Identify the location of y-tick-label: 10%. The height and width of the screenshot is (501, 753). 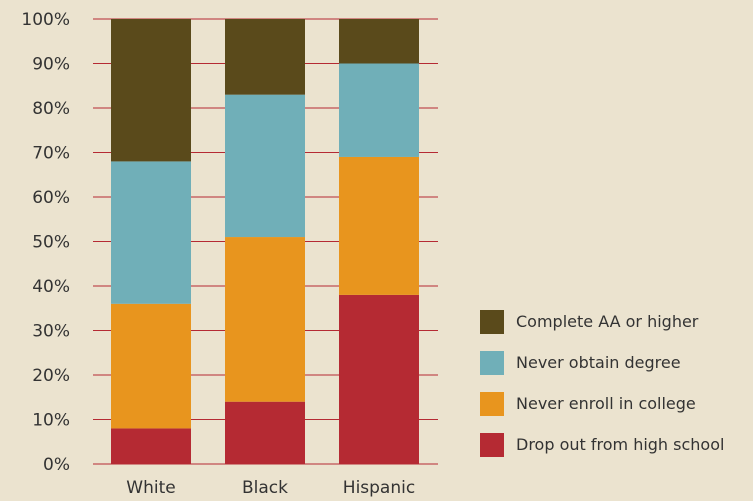
(51, 421).